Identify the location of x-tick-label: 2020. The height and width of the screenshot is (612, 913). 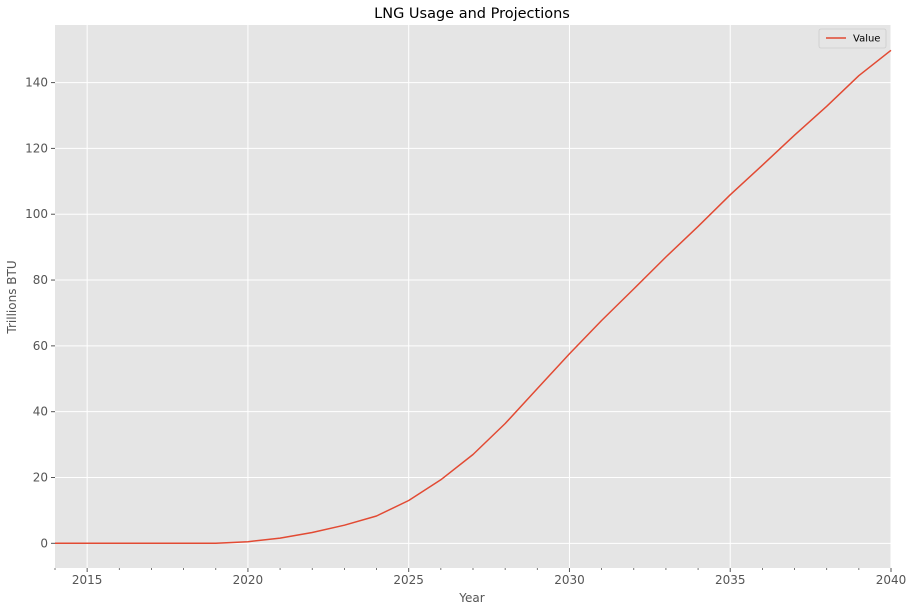
(248, 580).